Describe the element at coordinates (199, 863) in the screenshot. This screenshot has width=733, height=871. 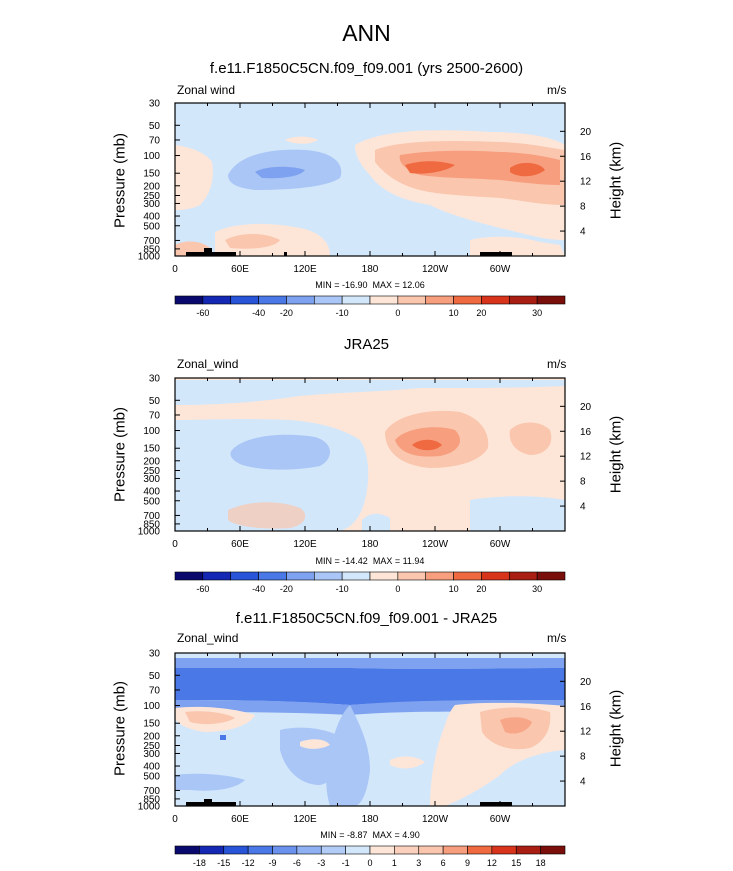
I see `colorbar-label: -18` at that location.